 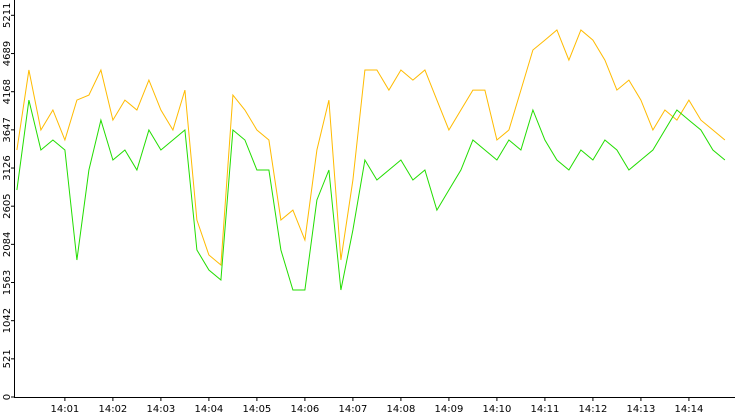 I want to click on y-tick-label: 4168, so click(x=7, y=91).